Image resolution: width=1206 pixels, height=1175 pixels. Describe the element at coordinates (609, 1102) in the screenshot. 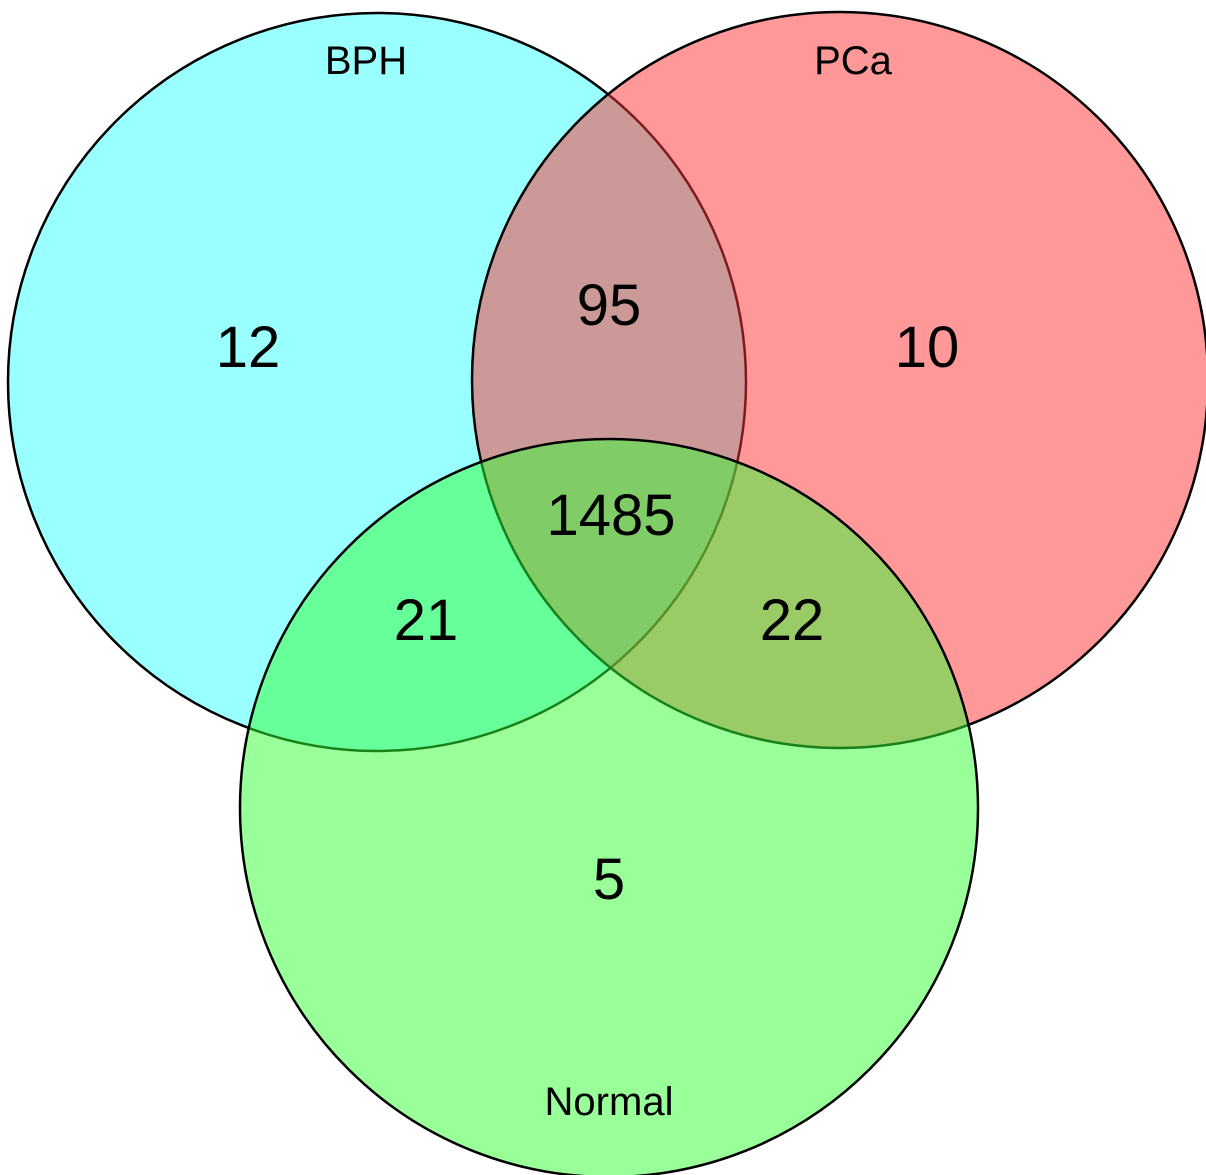

I see `set-label-normal: Normal` at that location.